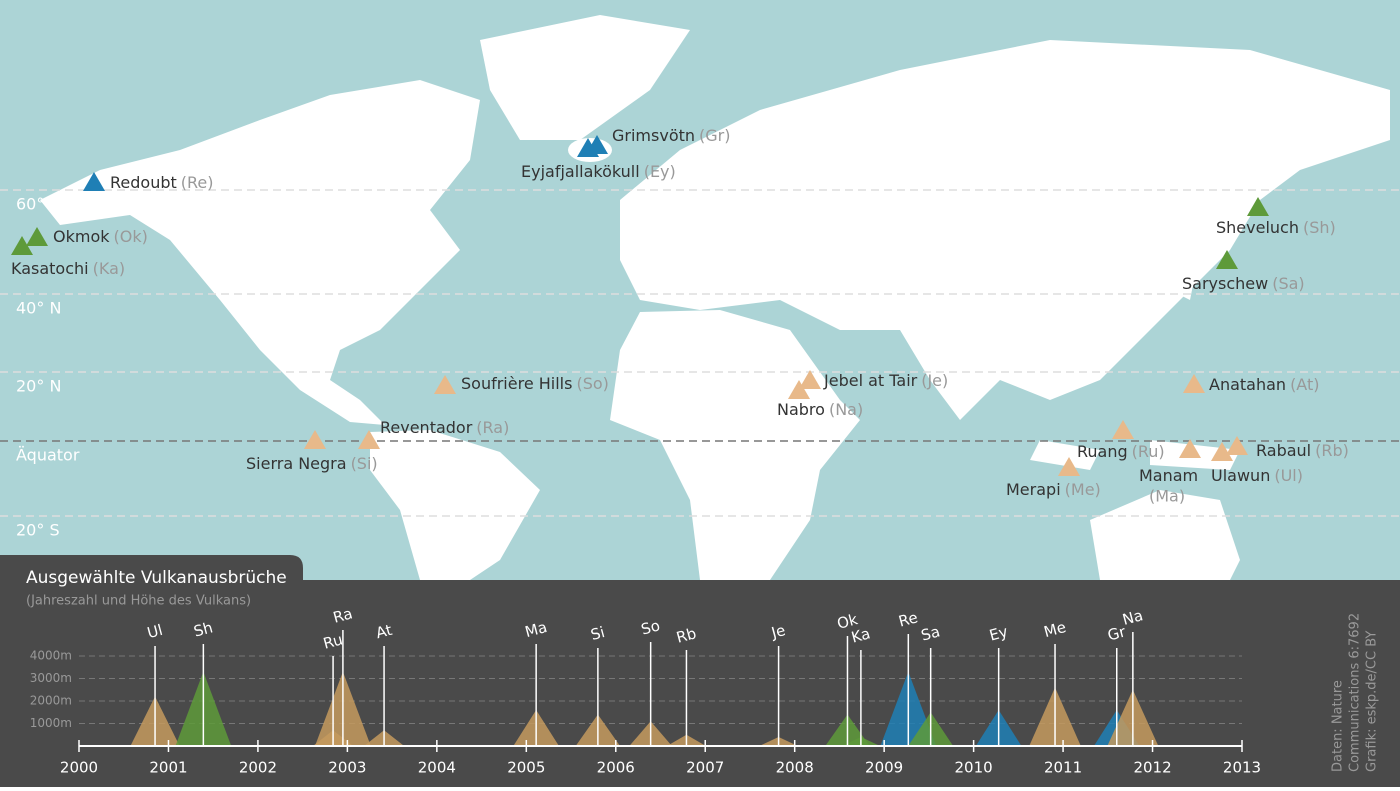  I want to click on volcano-label: Kasatochi (Ka), so click(68, 268).